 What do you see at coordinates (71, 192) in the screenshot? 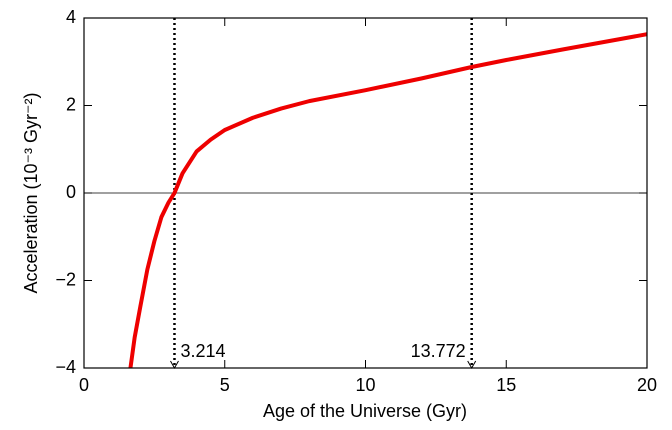
I see `y-tick-label: 0` at bounding box center [71, 192].